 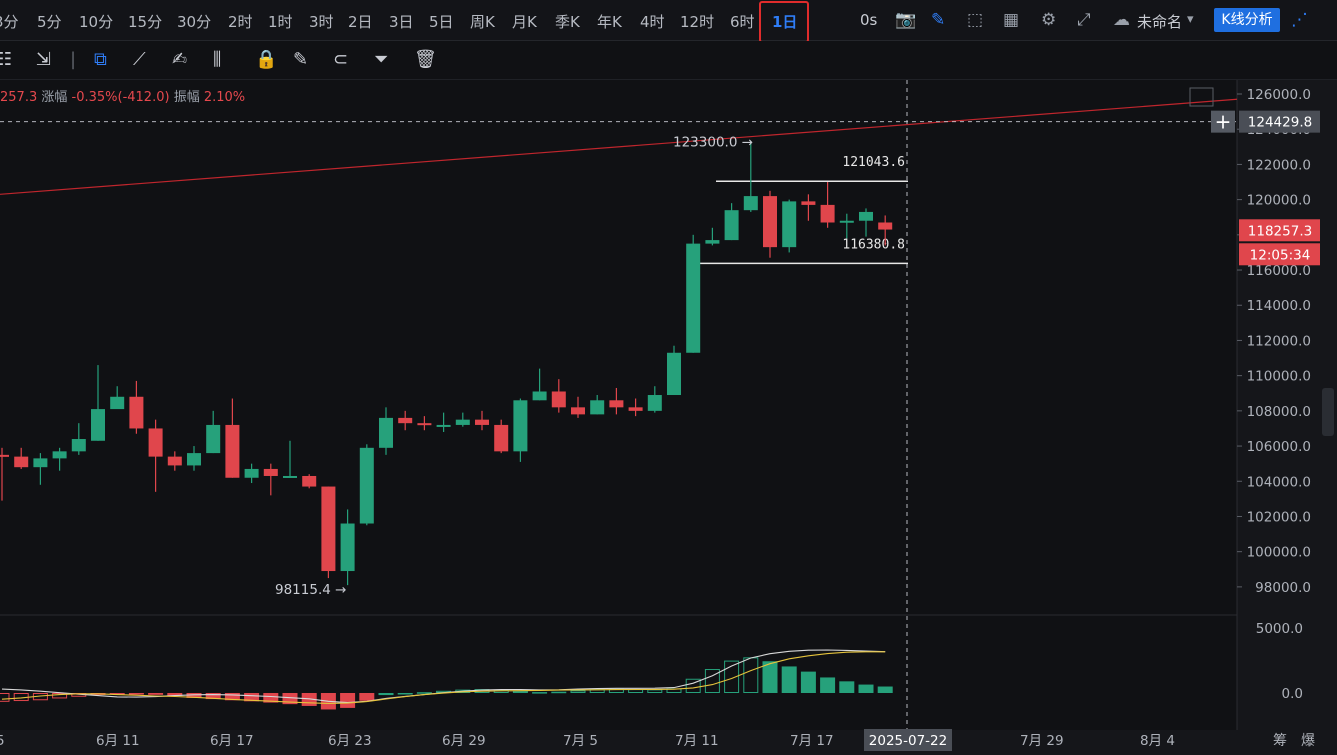 What do you see at coordinates (321, 22) in the screenshot?
I see `timeframe-7: 3时` at bounding box center [321, 22].